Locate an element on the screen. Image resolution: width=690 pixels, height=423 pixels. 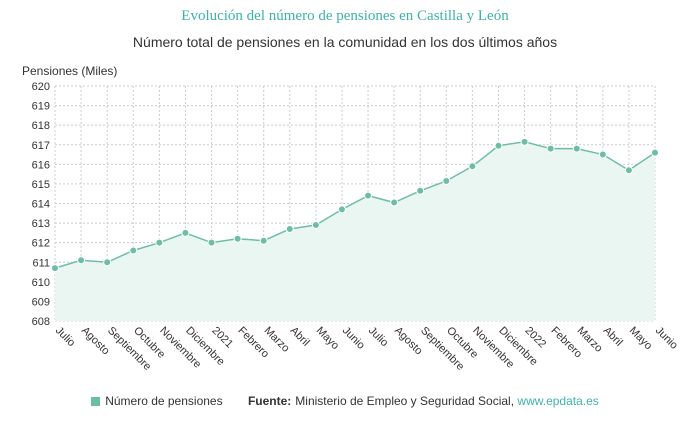
y-tick-label: 618 is located at coordinates (41, 126).